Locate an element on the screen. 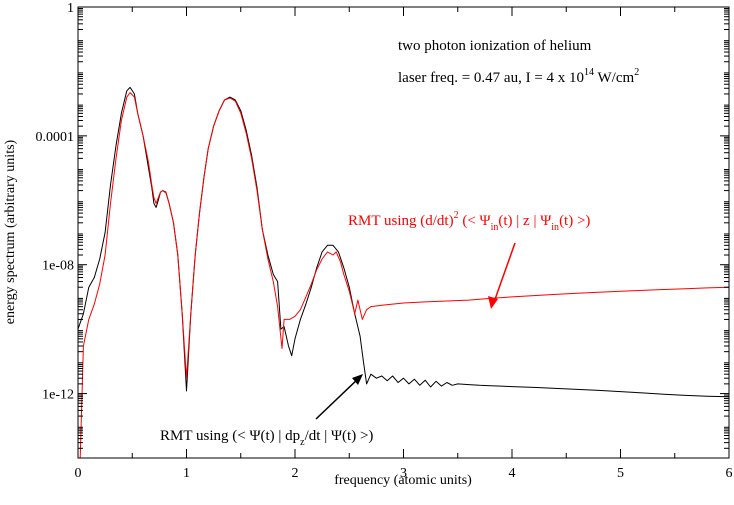  x-tick-label: 1 is located at coordinates (186, 473).